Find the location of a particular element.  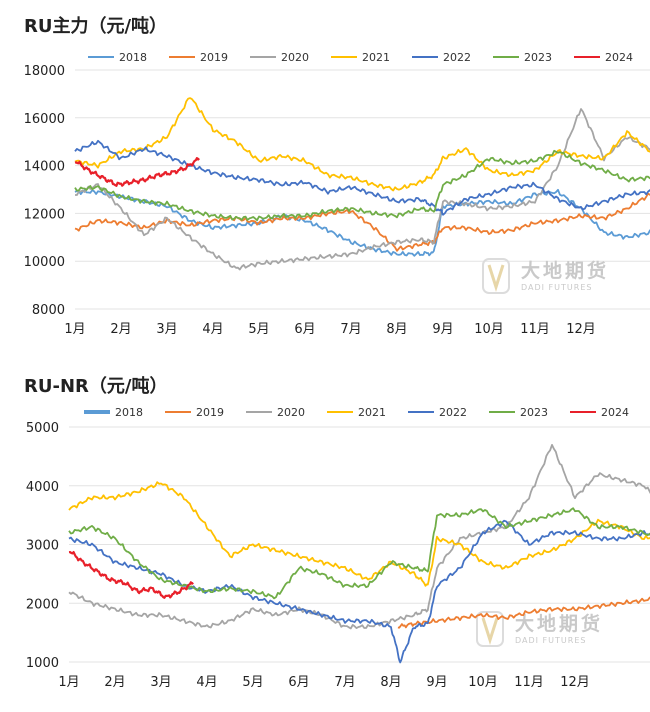

chart1-legend-label-2020: 2020 is located at coordinates (295, 57).